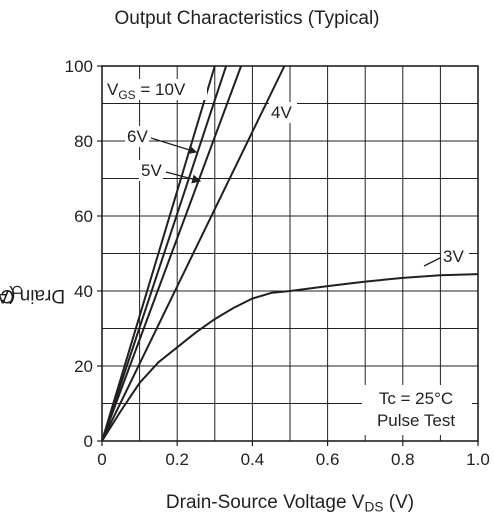 The image size is (494, 527). What do you see at coordinates (177, 459) in the screenshot?
I see `x-tick-label: 0.2` at bounding box center [177, 459].